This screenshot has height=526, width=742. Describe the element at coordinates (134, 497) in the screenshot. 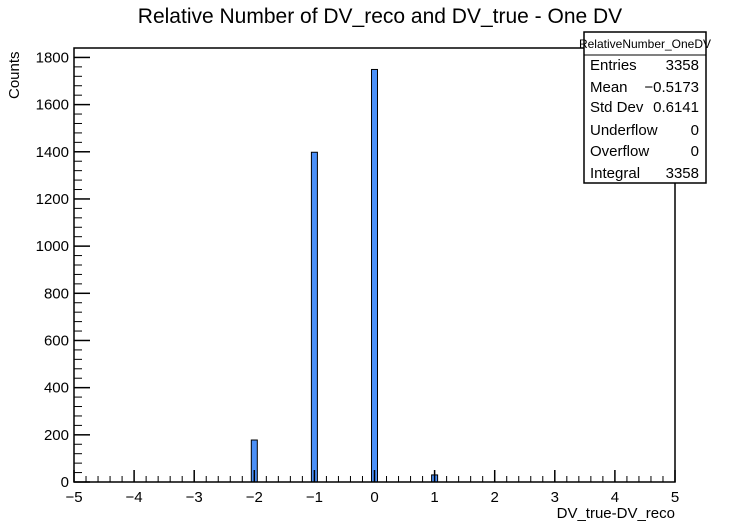

I see `x-tick-label: −4` at that location.